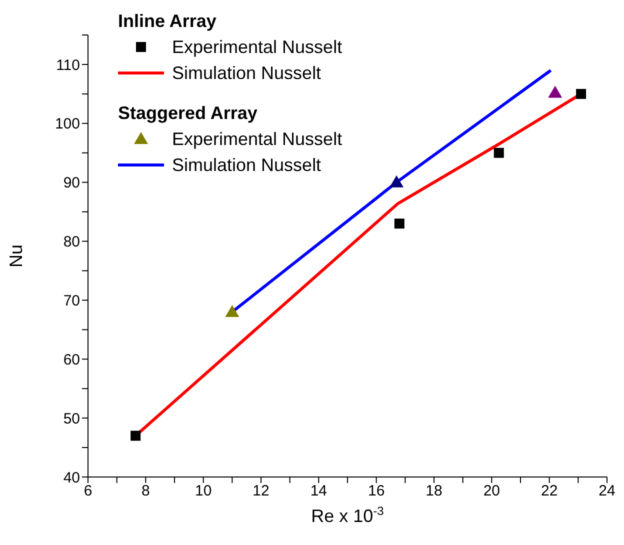  What do you see at coordinates (434, 491) in the screenshot?
I see `x-tick-label: 18` at bounding box center [434, 491].